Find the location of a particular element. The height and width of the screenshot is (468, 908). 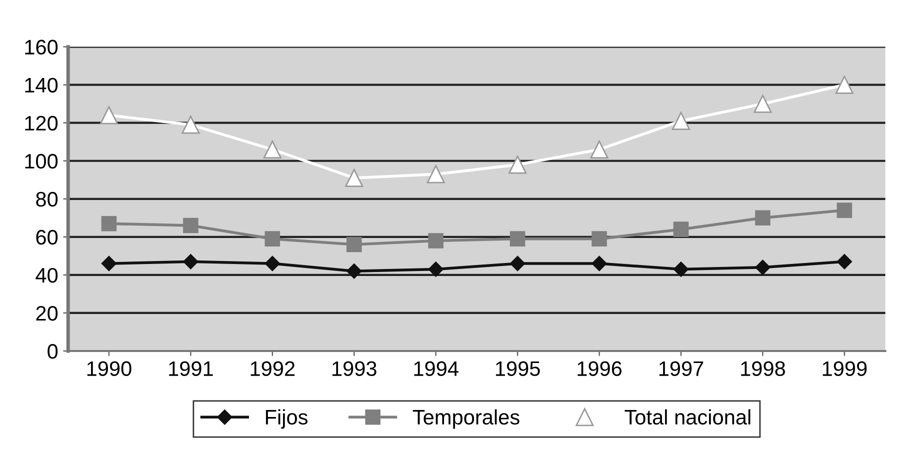

legend-label: Temporales is located at coordinates (466, 419).